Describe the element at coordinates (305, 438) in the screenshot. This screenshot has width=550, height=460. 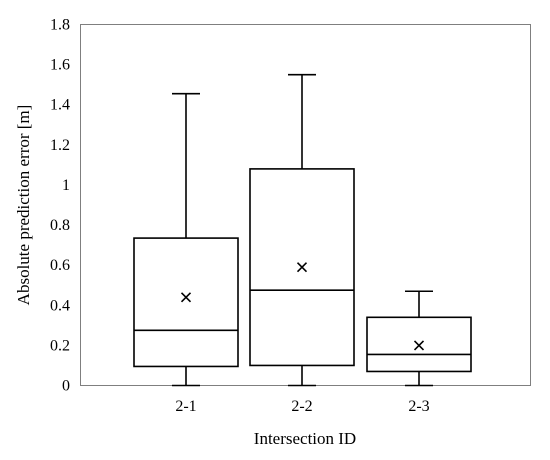
I see `x-axis-title: Intersection ID` at that location.